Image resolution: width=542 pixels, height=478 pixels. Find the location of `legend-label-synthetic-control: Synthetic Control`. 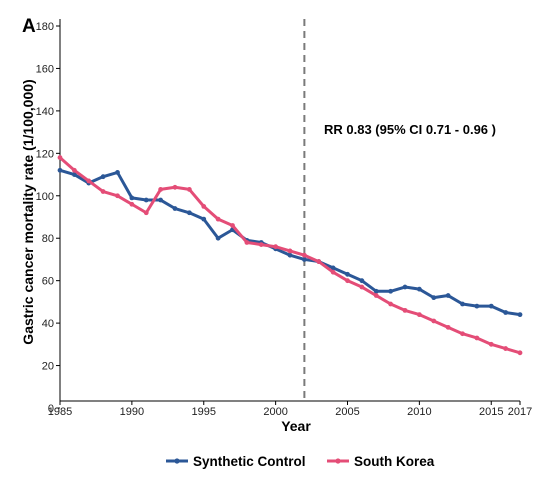

legend-label-synthetic-control: Synthetic Control is located at coordinates (249, 461).